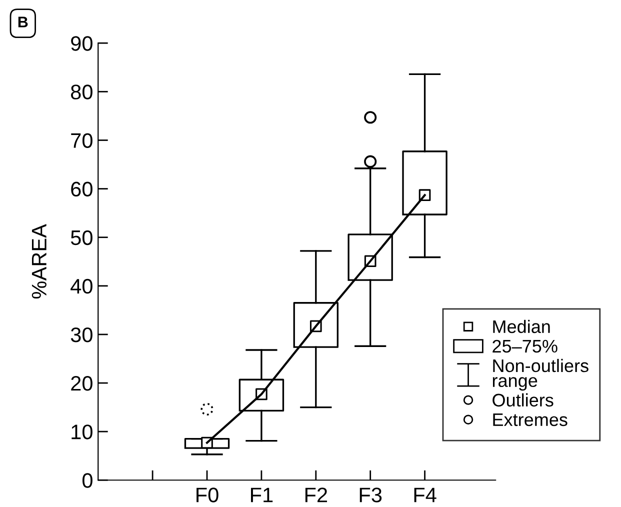 Image resolution: width=621 pixels, height=507 pixels. What do you see at coordinates (530, 420) in the screenshot?
I see `legend-label: Extremes` at bounding box center [530, 420].